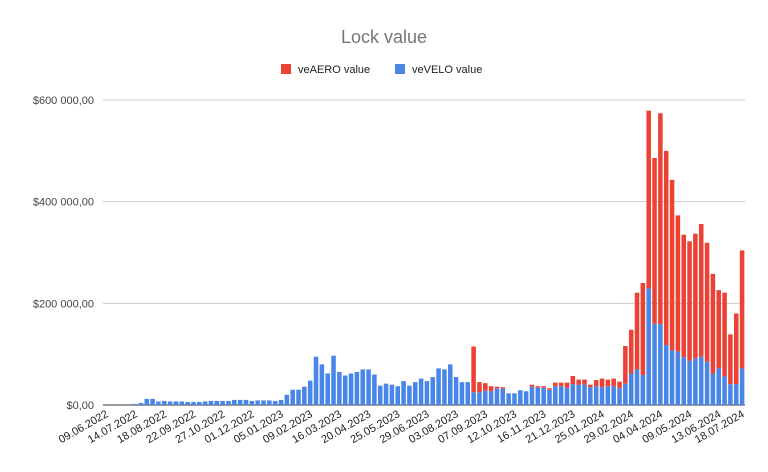  Describe the element at coordinates (400, 69) in the screenshot. I see `legend-swatch-vevelo` at that location.